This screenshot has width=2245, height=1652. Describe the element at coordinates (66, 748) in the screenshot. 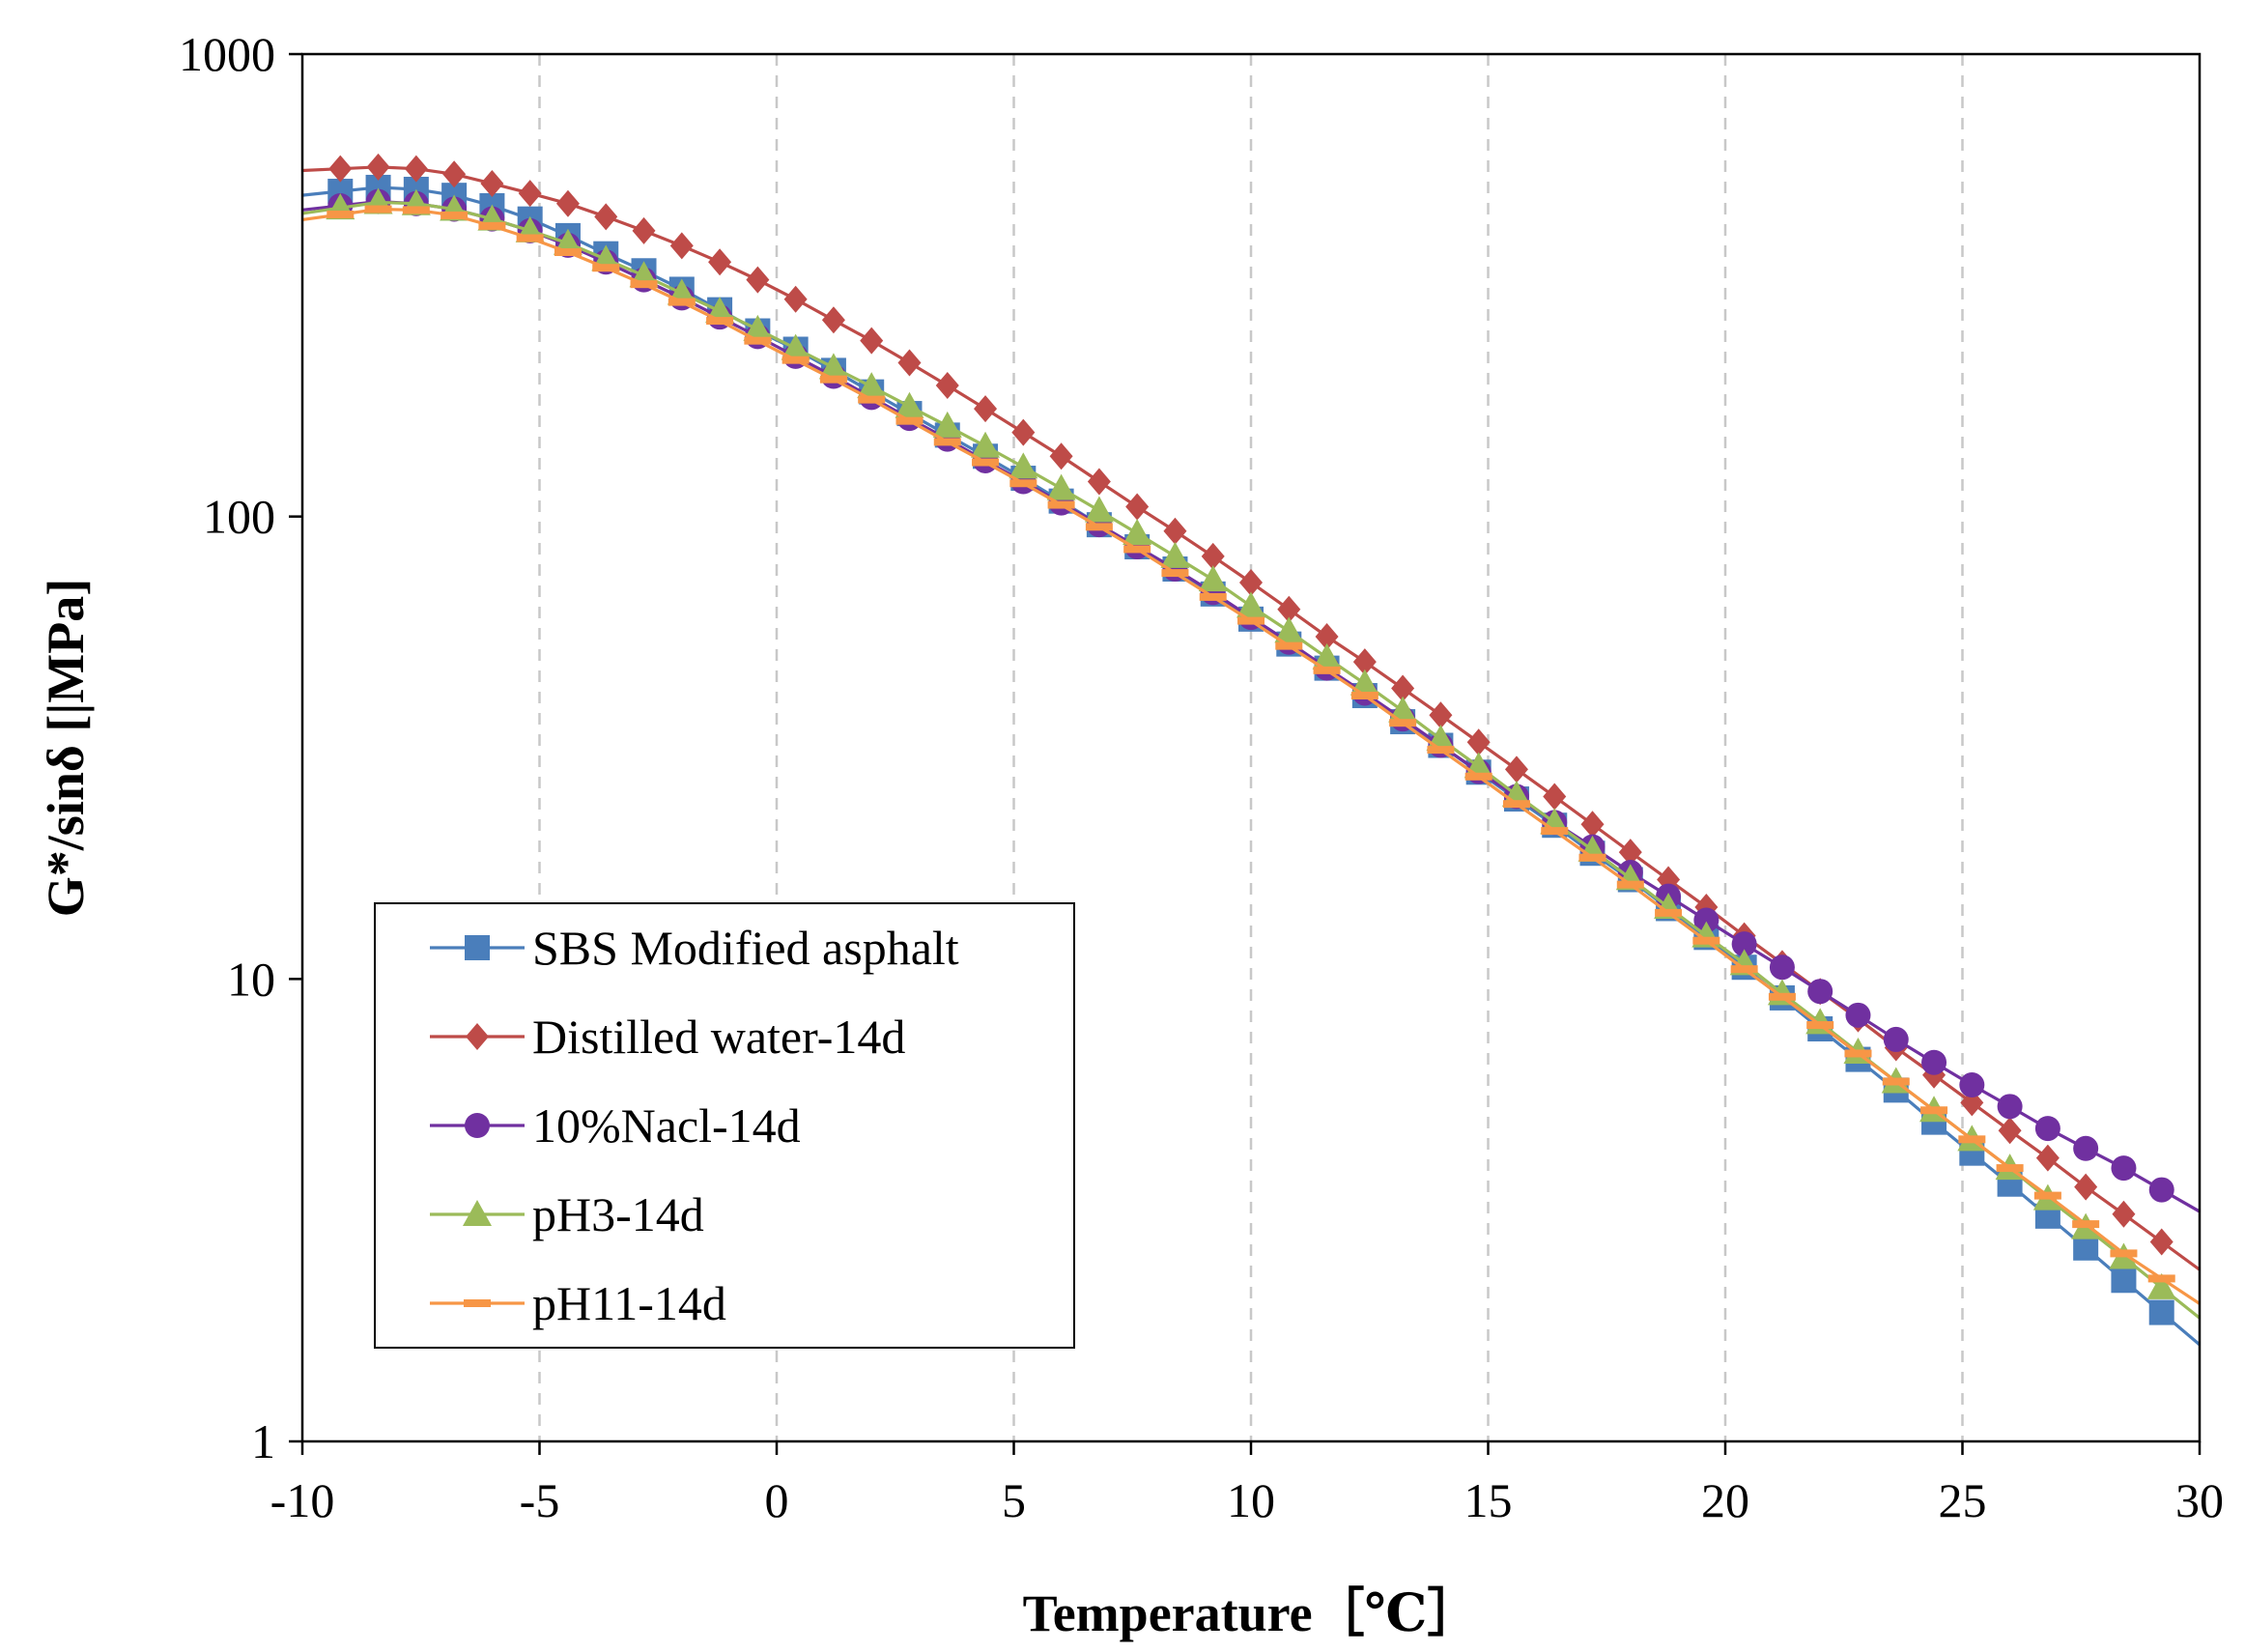

I see `y-axis-title: G*/sinδ [|MPa]` at that location.